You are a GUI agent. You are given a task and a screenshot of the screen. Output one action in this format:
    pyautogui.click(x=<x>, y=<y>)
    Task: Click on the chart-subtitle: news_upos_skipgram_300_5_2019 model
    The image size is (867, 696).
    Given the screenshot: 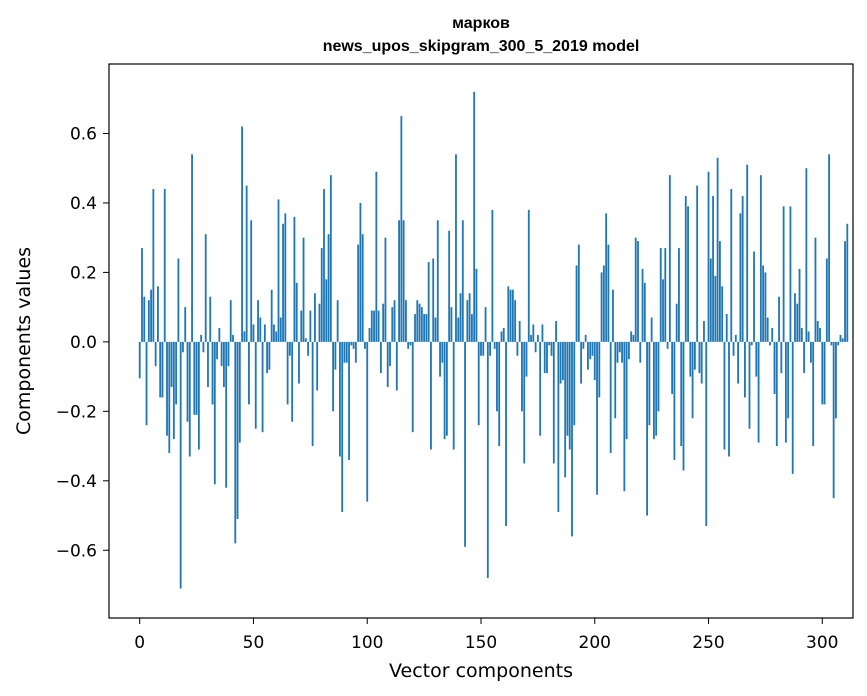 What is the action you would take?
    pyautogui.click(x=481, y=46)
    